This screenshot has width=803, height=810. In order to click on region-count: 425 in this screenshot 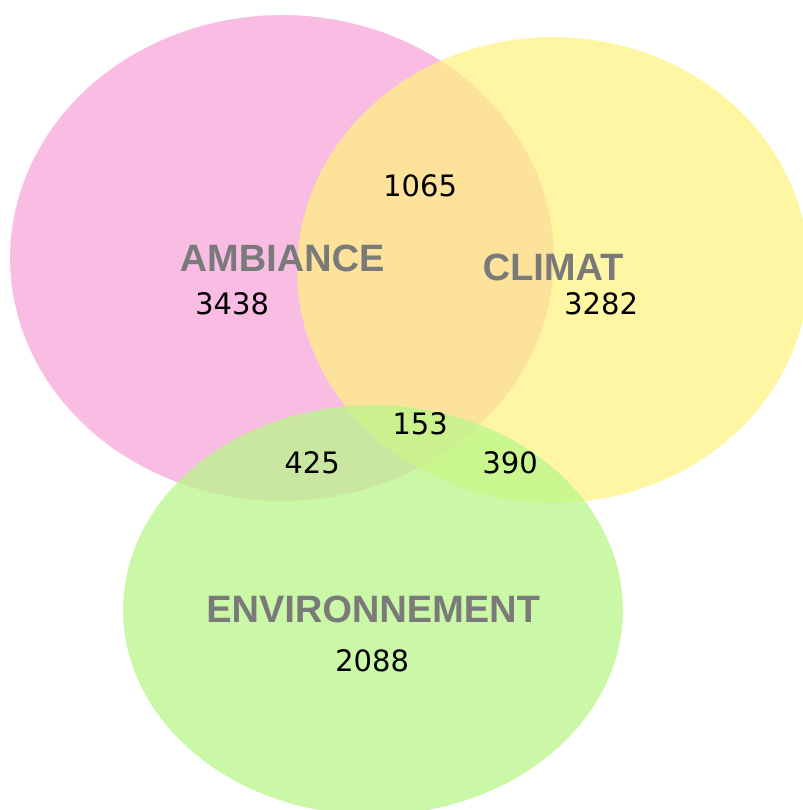, I will do `click(311, 463)`.